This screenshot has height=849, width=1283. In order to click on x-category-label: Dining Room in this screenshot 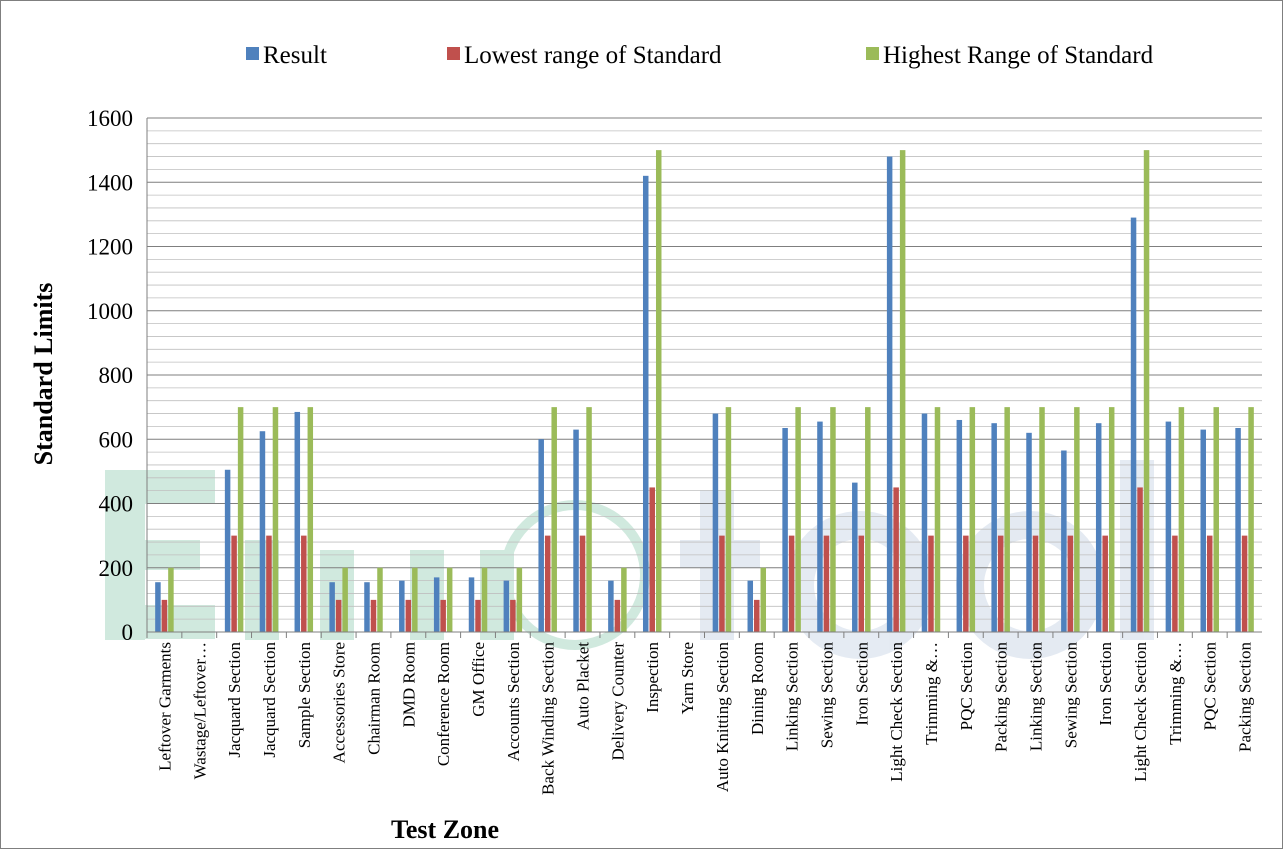, I will do `click(757, 688)`.